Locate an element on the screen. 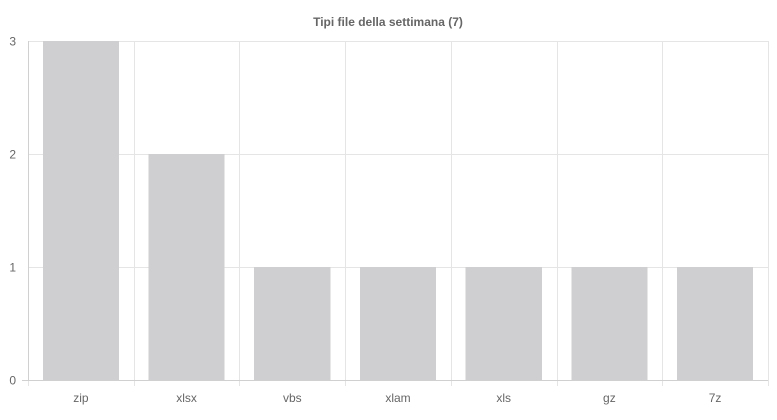 The height and width of the screenshot is (420, 777). x-tick-label: gz is located at coordinates (609, 398).